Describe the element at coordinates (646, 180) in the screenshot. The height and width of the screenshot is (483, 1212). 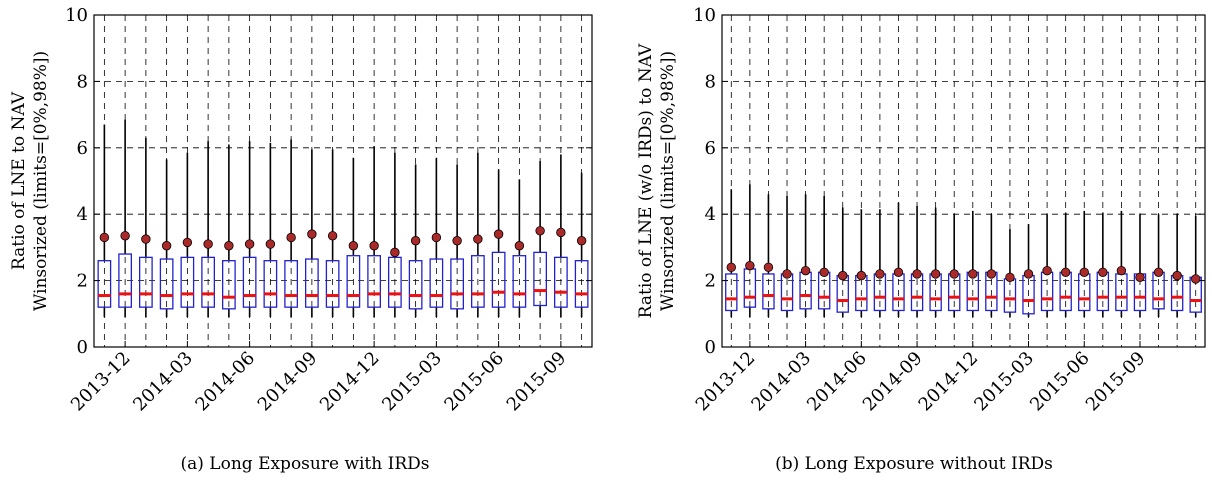
I see `y-axis-label: Ratio of LNE (w/o IRDs) to NAV` at that location.